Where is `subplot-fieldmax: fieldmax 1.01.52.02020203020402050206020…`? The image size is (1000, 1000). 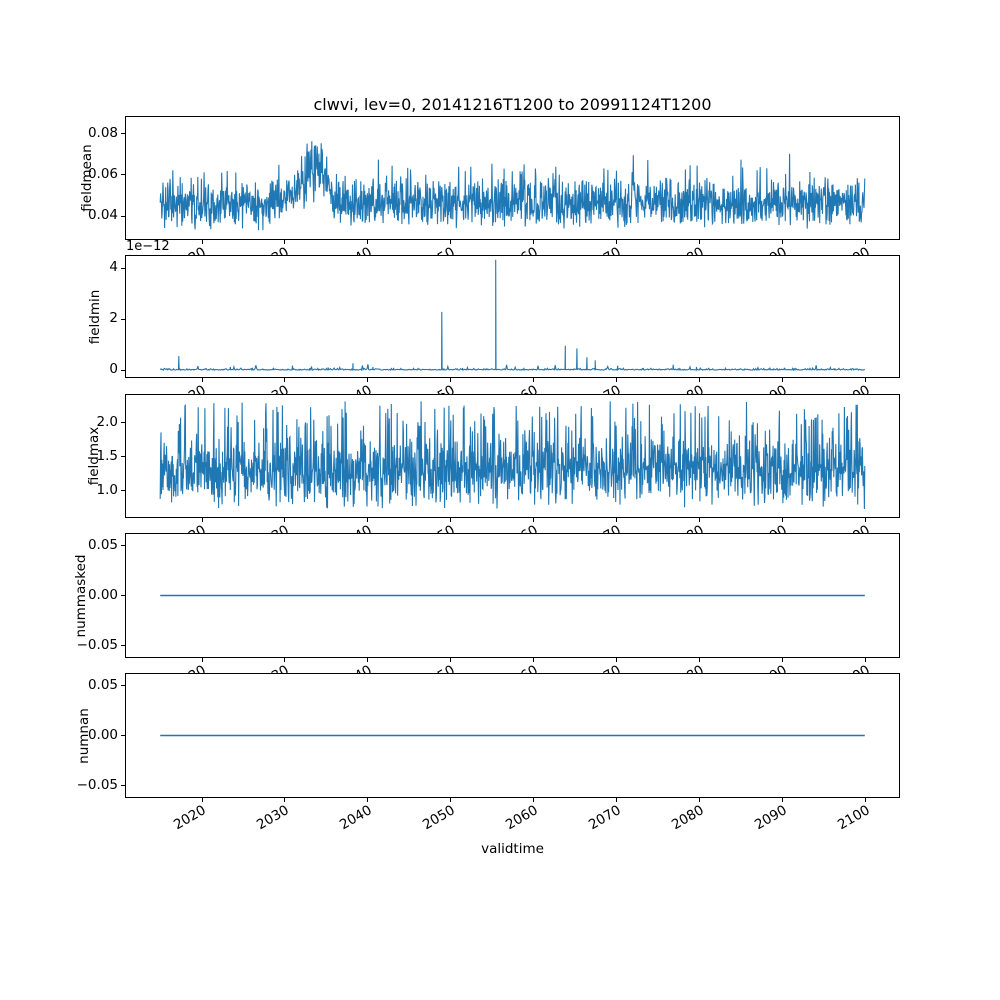
subplot-fieldmax: fieldmax 1.01.52.02020203020402050206020… is located at coordinates (493, 473).